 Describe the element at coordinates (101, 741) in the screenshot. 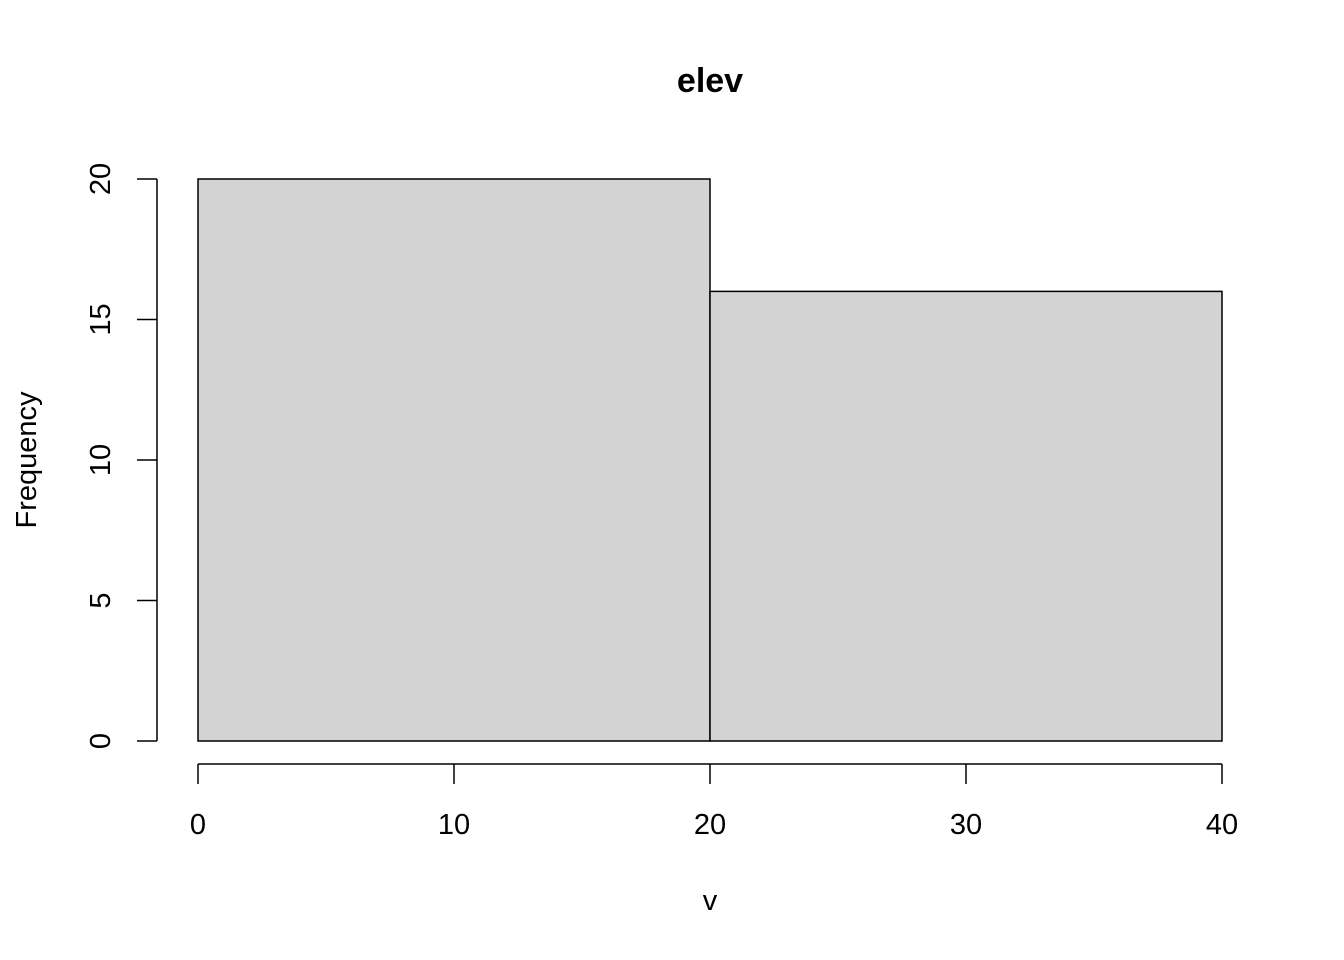

I see `y-tick-label-0: 0` at that location.